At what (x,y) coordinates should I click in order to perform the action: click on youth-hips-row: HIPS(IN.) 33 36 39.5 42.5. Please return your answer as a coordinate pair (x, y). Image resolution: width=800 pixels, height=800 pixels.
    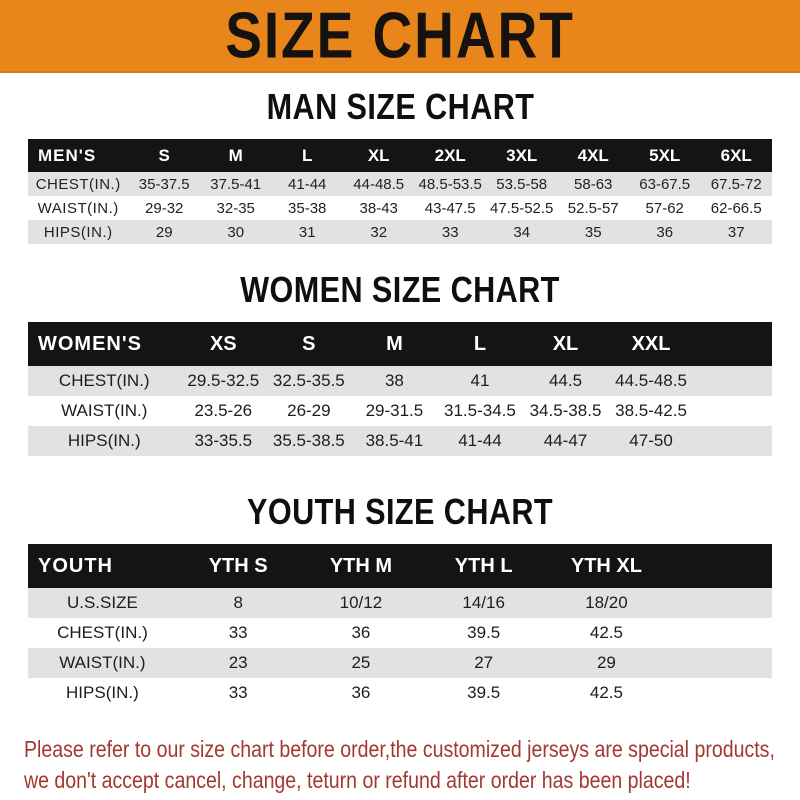
    Looking at the image, I should click on (400, 693).